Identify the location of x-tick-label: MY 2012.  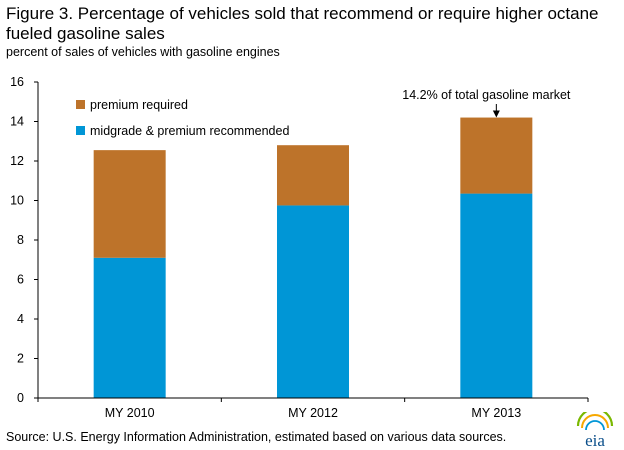
(313, 413).